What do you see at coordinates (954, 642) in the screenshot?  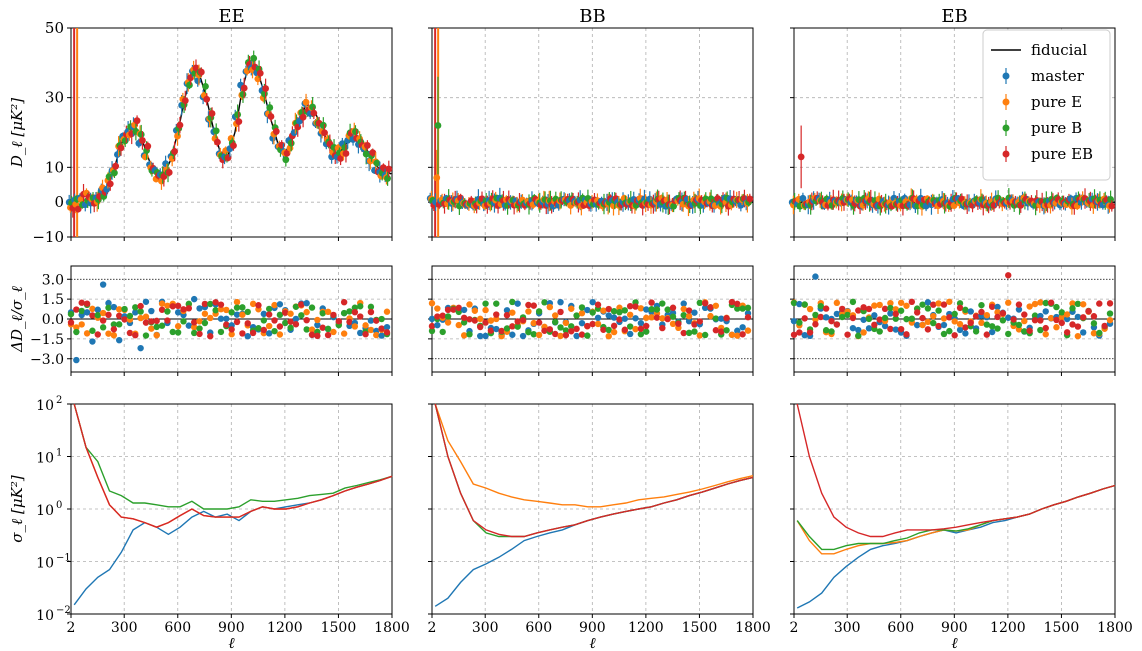 I see `x-axis-label: ℓ` at bounding box center [954, 642].